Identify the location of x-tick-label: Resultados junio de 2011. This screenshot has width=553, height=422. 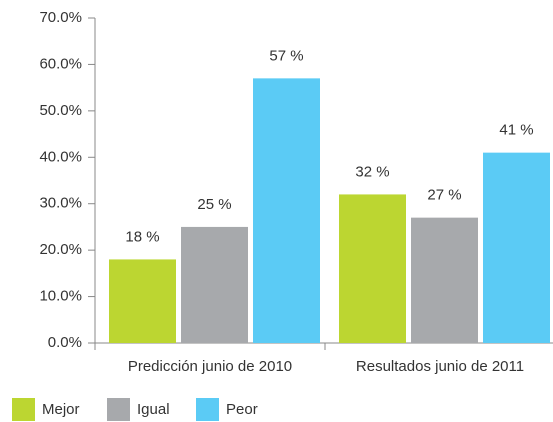
(440, 366).